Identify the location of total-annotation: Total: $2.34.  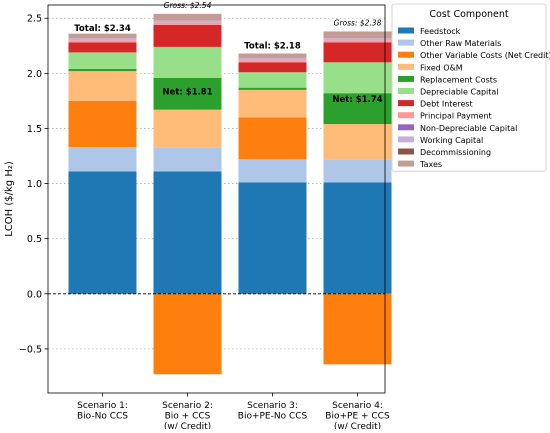
(102, 29).